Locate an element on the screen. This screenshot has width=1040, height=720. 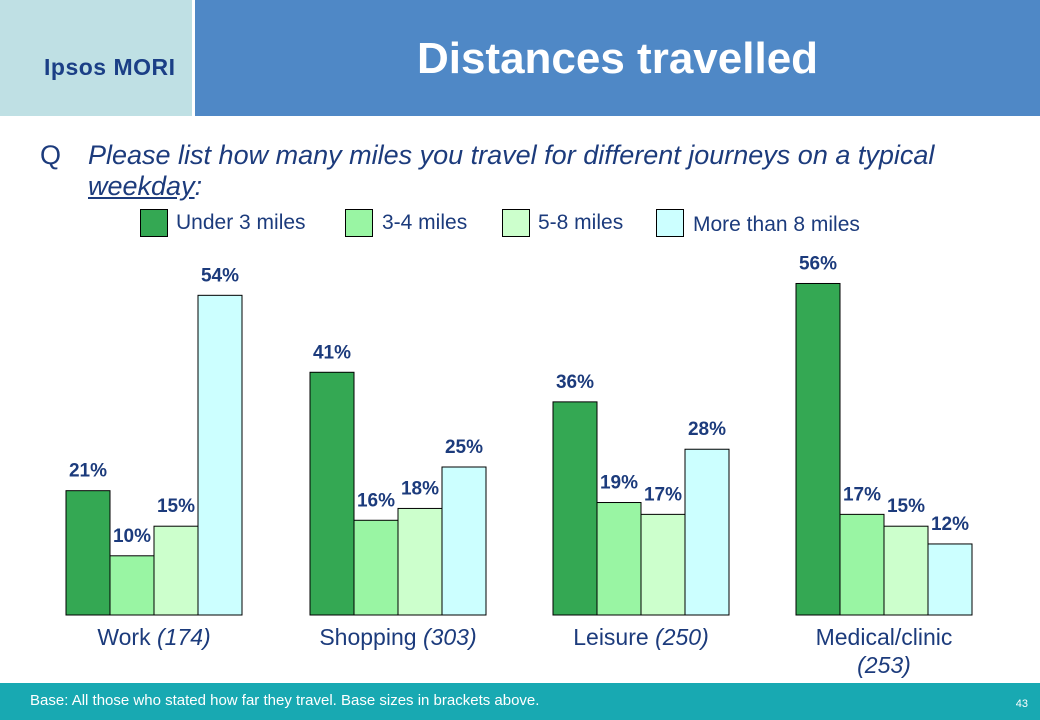
data-label-leisure-0: 36% is located at coordinates (575, 382).